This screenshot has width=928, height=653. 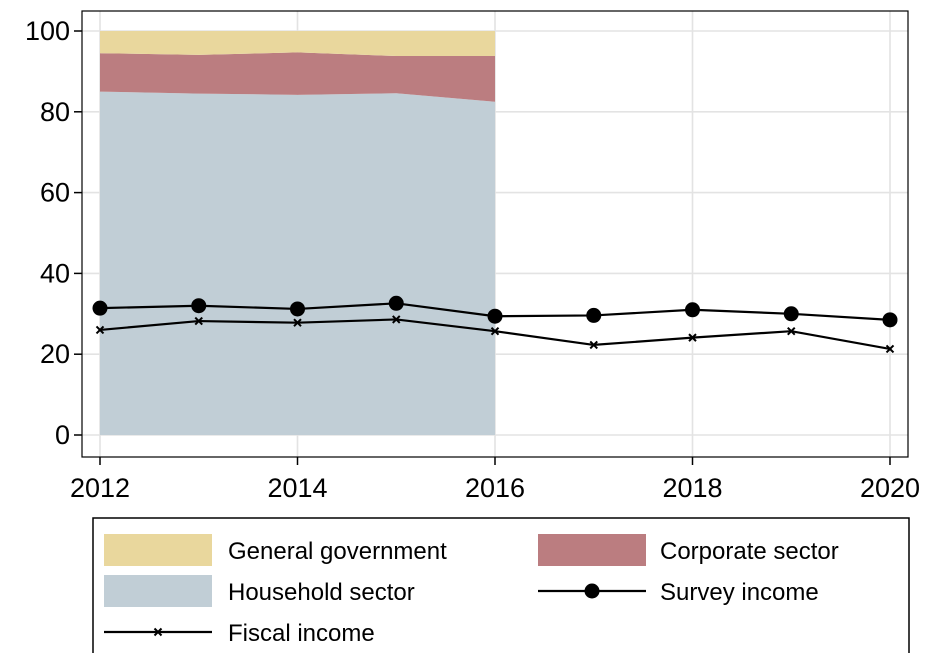 What do you see at coordinates (592, 550) in the screenshot?
I see `legend-swatch-corporate-sector` at bounding box center [592, 550].